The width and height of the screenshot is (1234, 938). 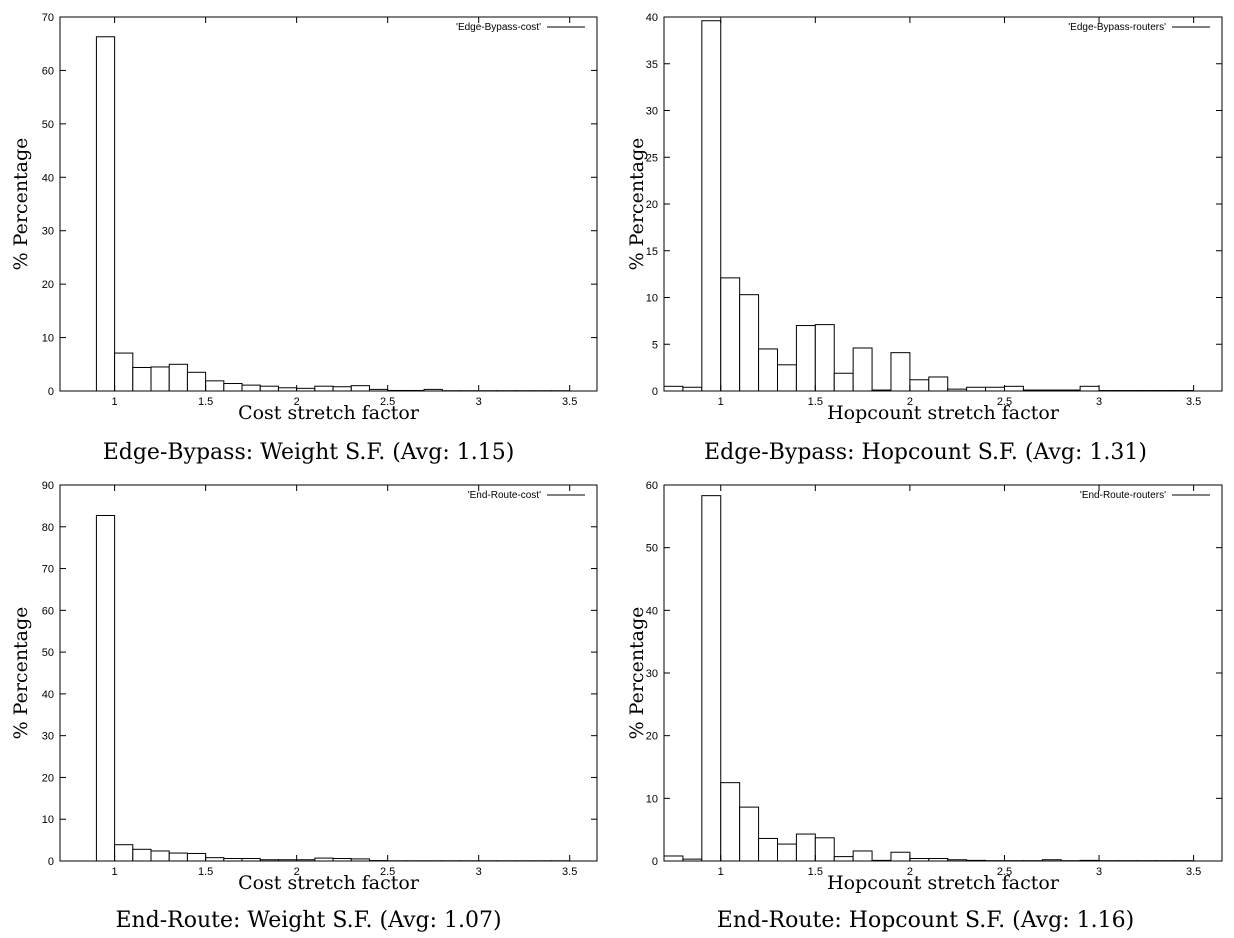 What do you see at coordinates (504, 495) in the screenshot?
I see `legend-label: 'End-Route-cost'` at bounding box center [504, 495].